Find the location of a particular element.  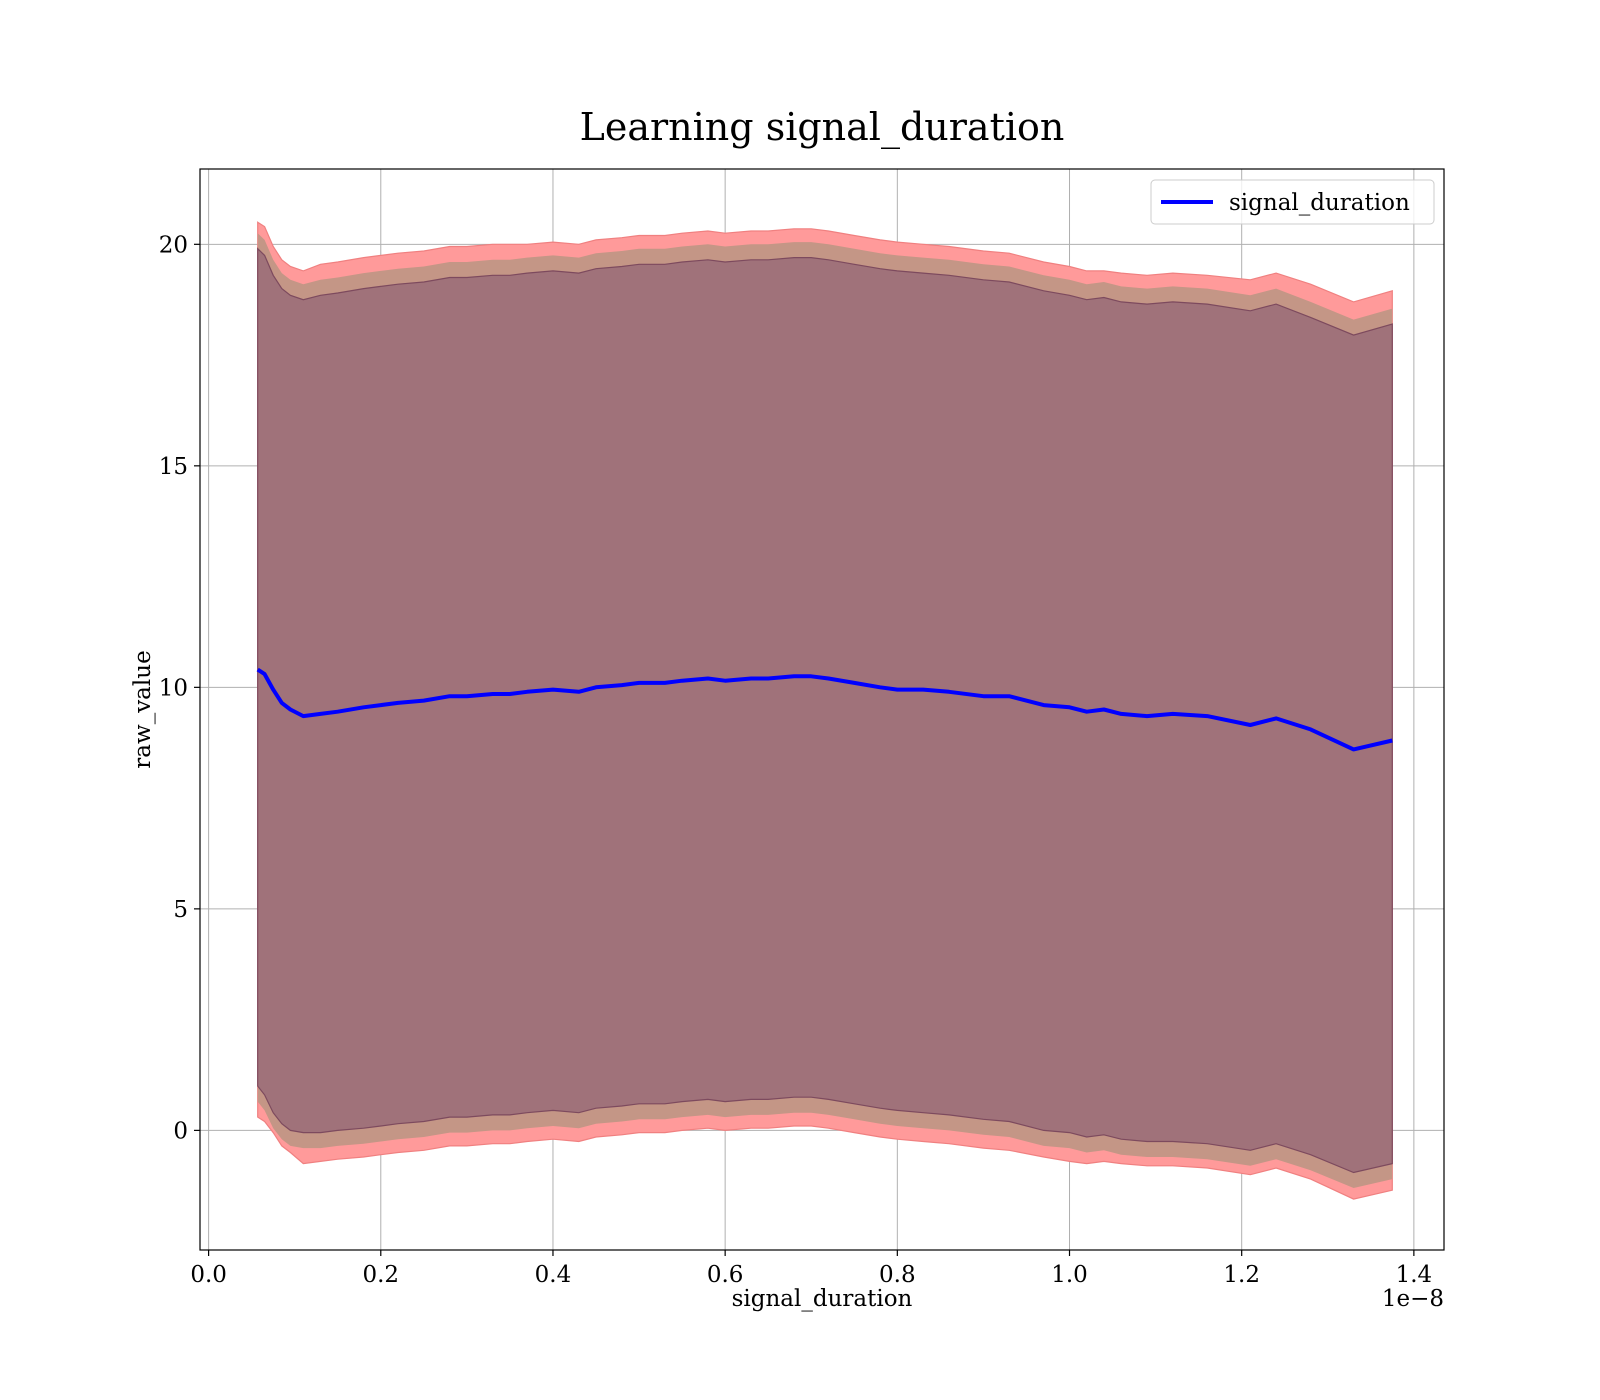

legend: signal_duration is located at coordinates (1292, 202).